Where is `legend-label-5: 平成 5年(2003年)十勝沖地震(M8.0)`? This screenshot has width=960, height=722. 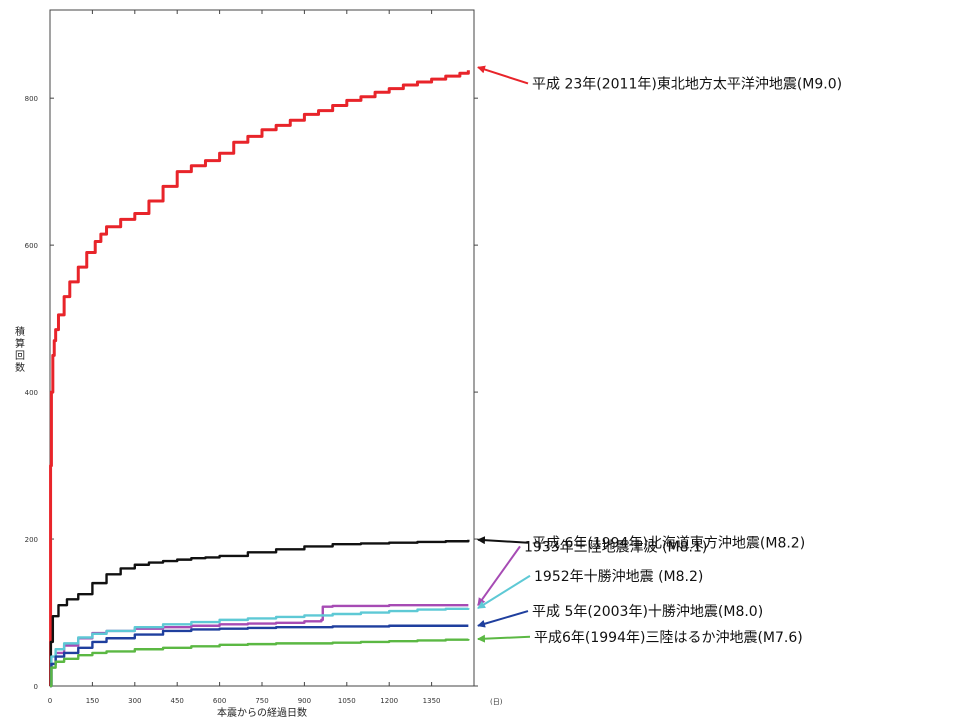 legend-label-5: 平成 5年(2003年)十勝沖地震(M8.0) is located at coordinates (647, 612).